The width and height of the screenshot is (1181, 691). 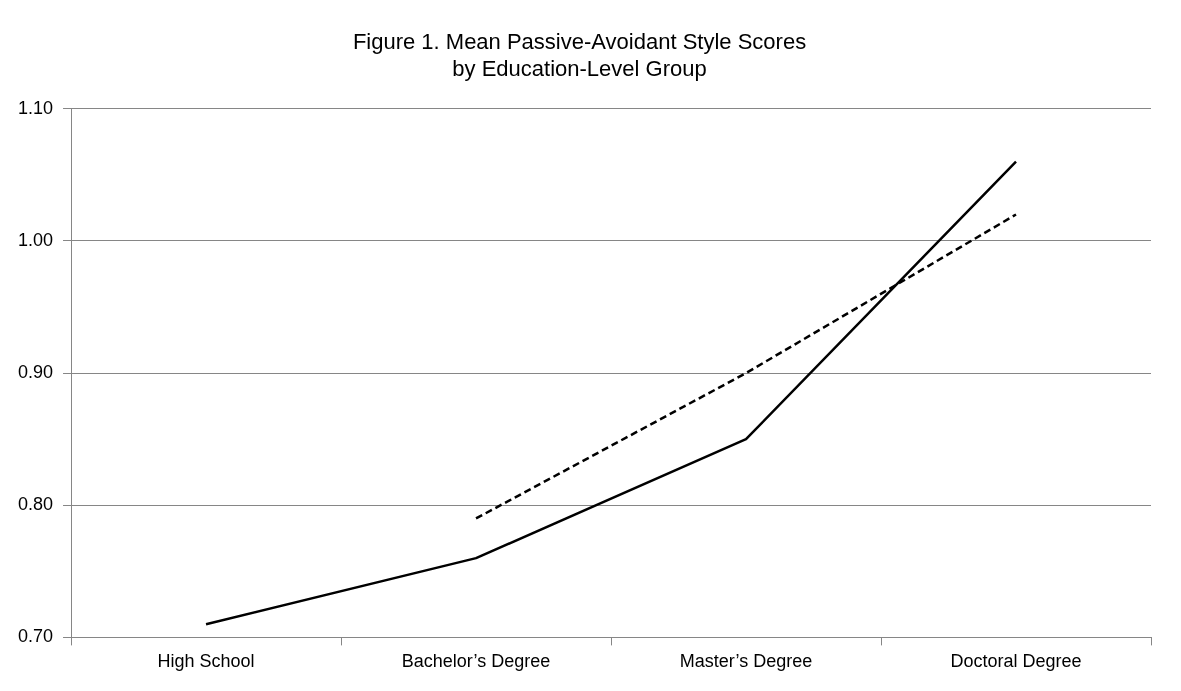 I want to click on y-tick-label: 1.10, so click(x=35, y=107).